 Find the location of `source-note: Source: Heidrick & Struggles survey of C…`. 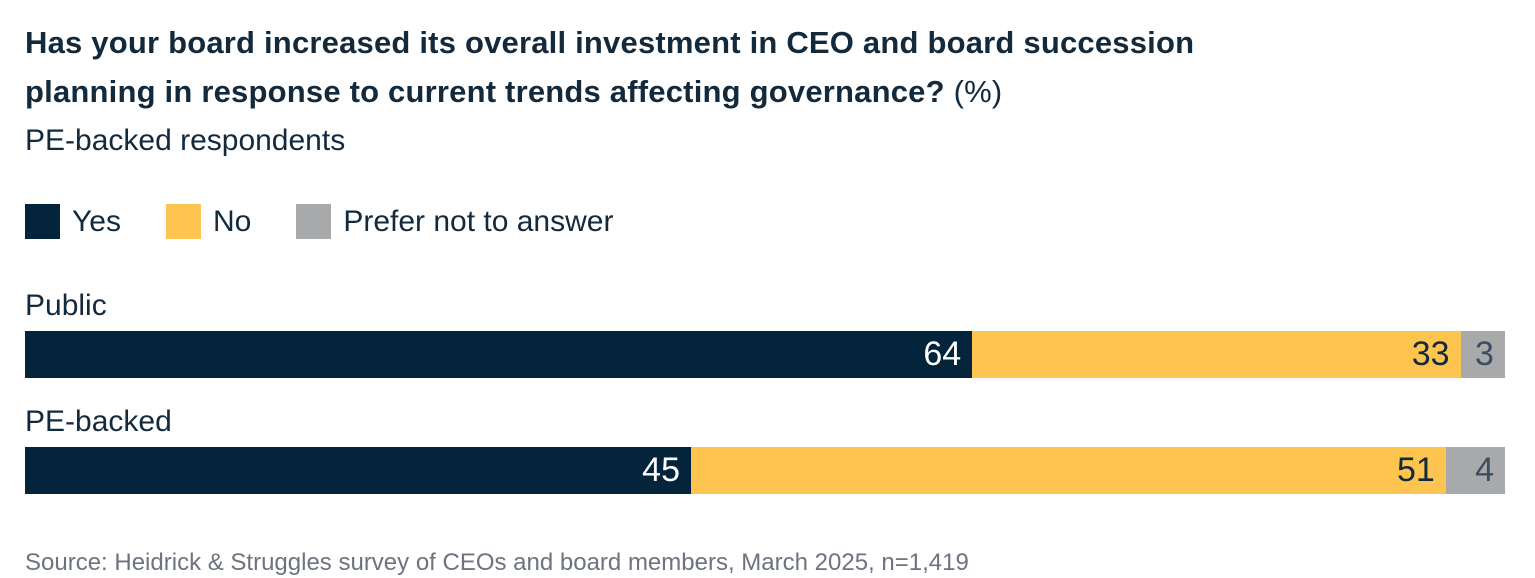

source-note: Source: Heidrick & Struggles survey of C… is located at coordinates (497, 562).